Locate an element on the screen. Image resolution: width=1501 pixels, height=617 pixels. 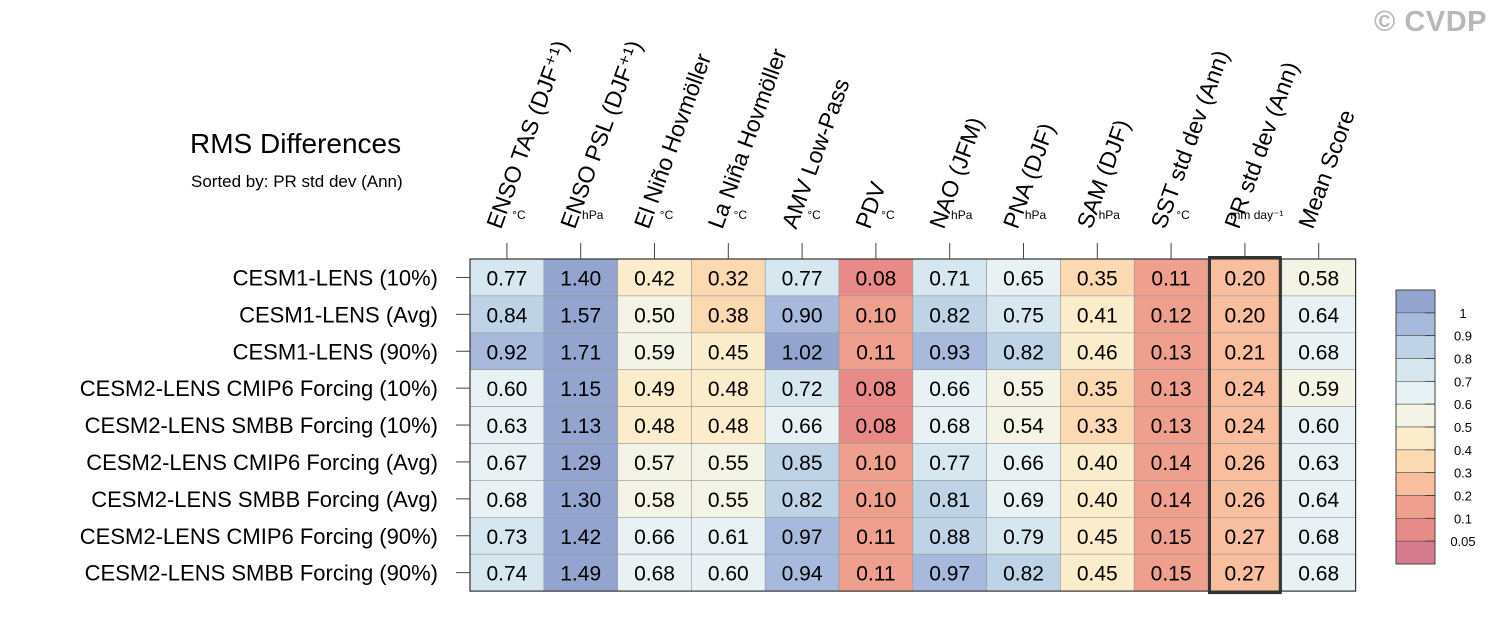
cell-value-label: 0.67 is located at coordinates (506, 463).